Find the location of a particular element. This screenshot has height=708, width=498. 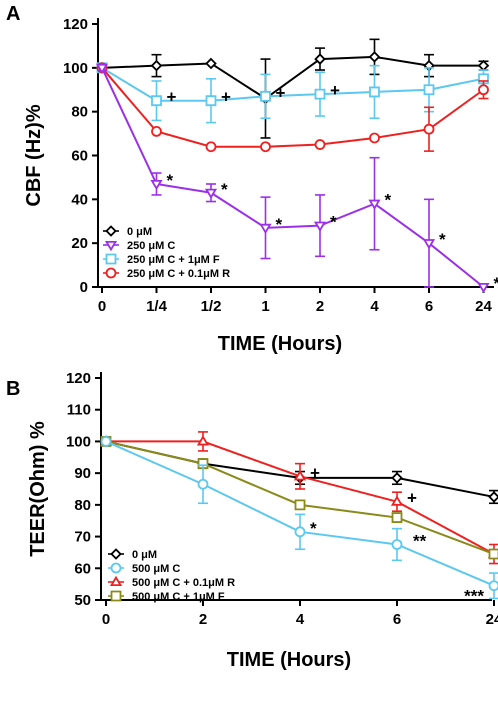

y-axis-title: TEER(Ohm) % is located at coordinates (38, 489).